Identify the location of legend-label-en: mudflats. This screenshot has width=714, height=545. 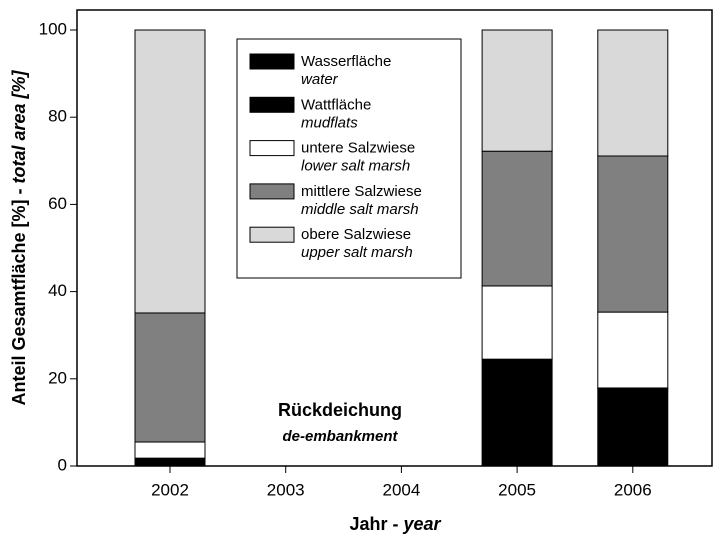
(329, 122).